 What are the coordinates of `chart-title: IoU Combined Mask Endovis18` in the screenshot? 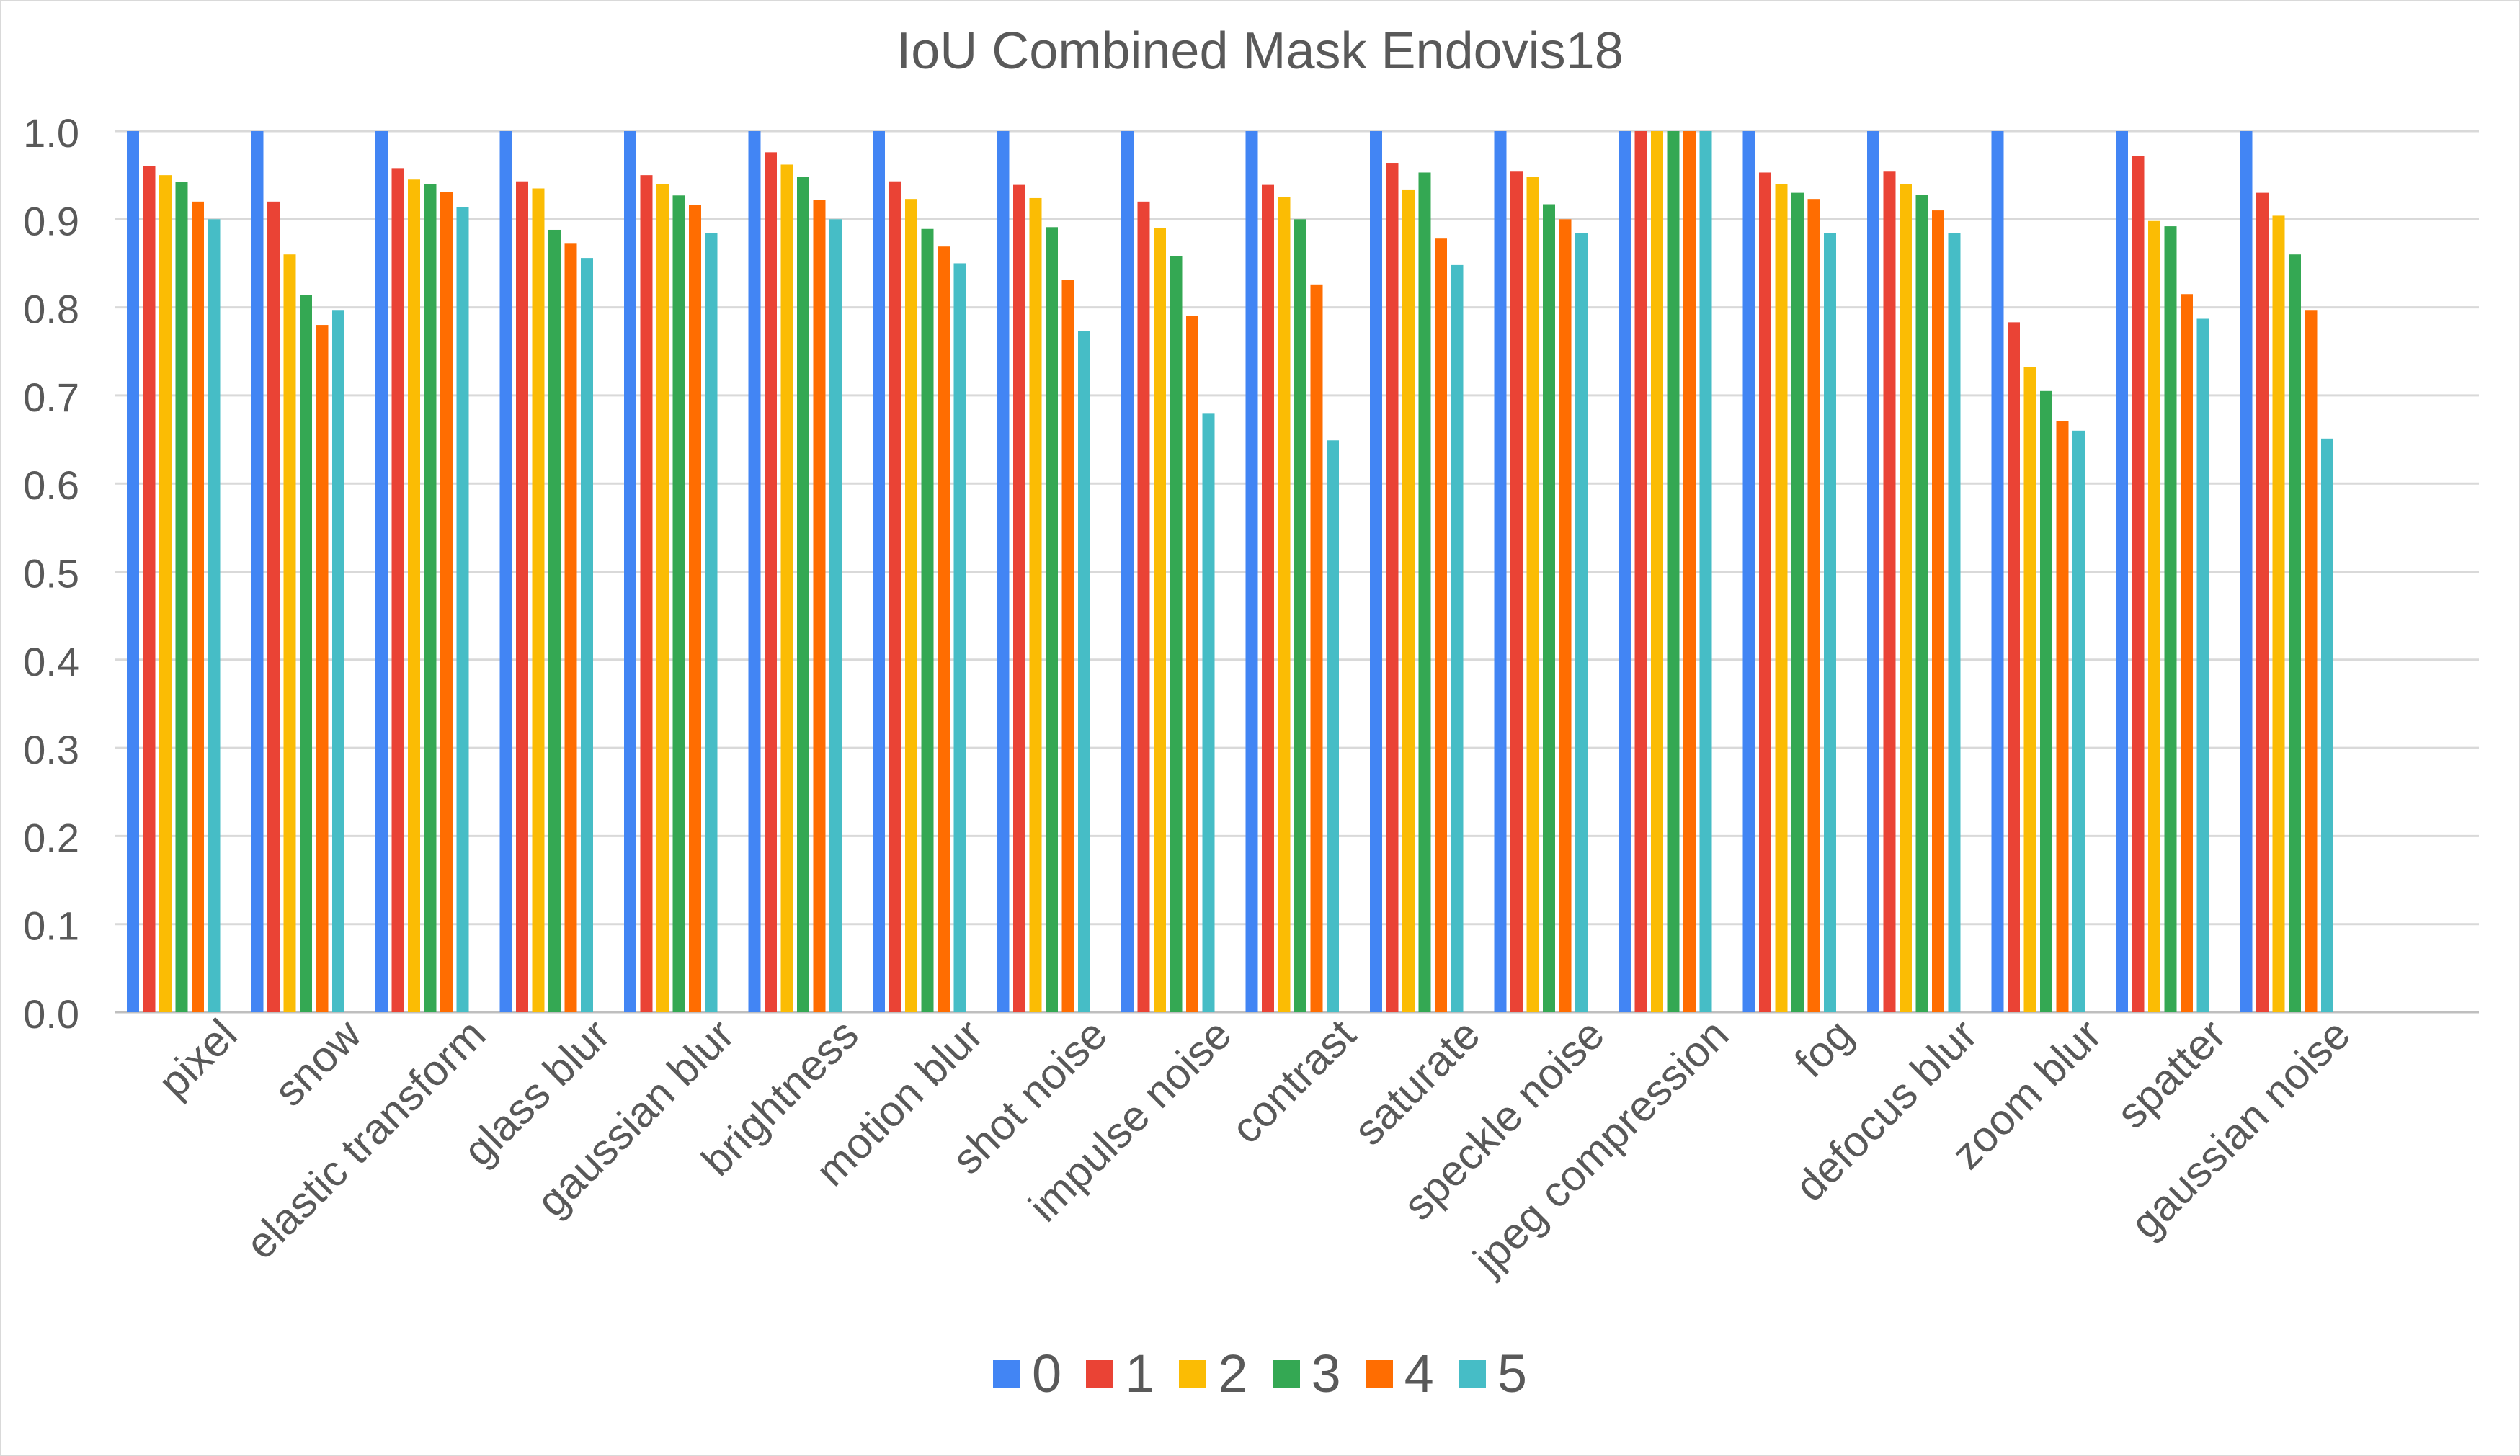 It's located at (1260, 51).